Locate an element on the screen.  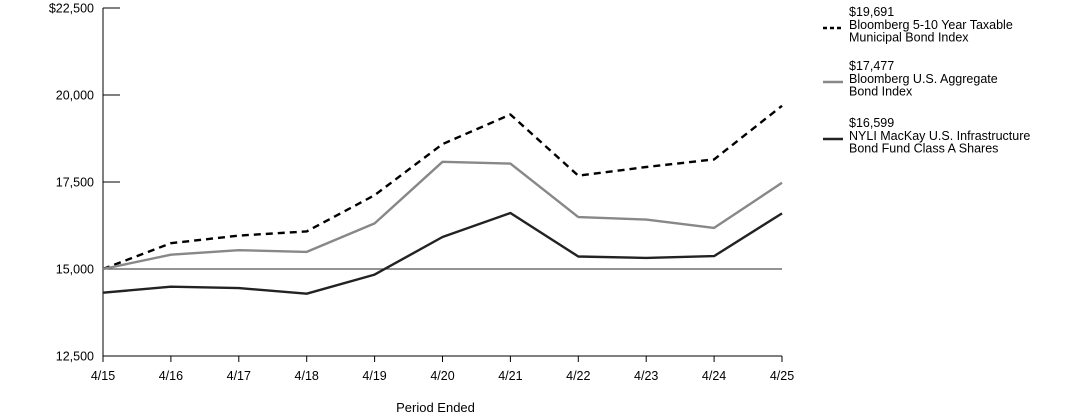
y-tick-label: 15,000 is located at coordinates (75, 270).